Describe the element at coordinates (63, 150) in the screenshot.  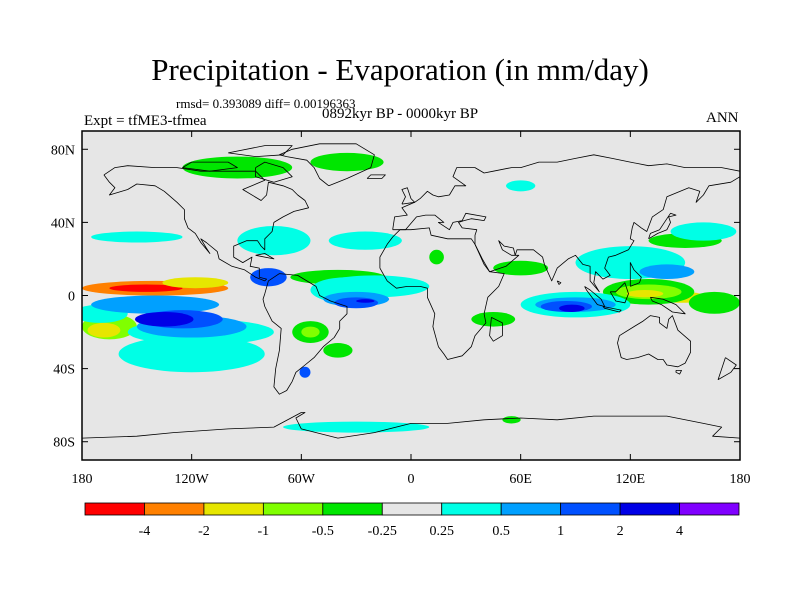
I see `y-tick-label: 80N` at that location.